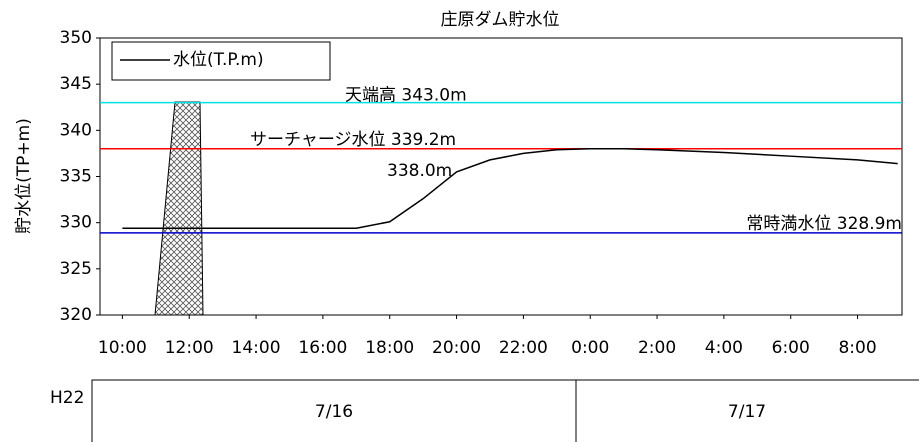  Describe the element at coordinates (67, 398) in the screenshot. I see `era-label: H22` at that location.